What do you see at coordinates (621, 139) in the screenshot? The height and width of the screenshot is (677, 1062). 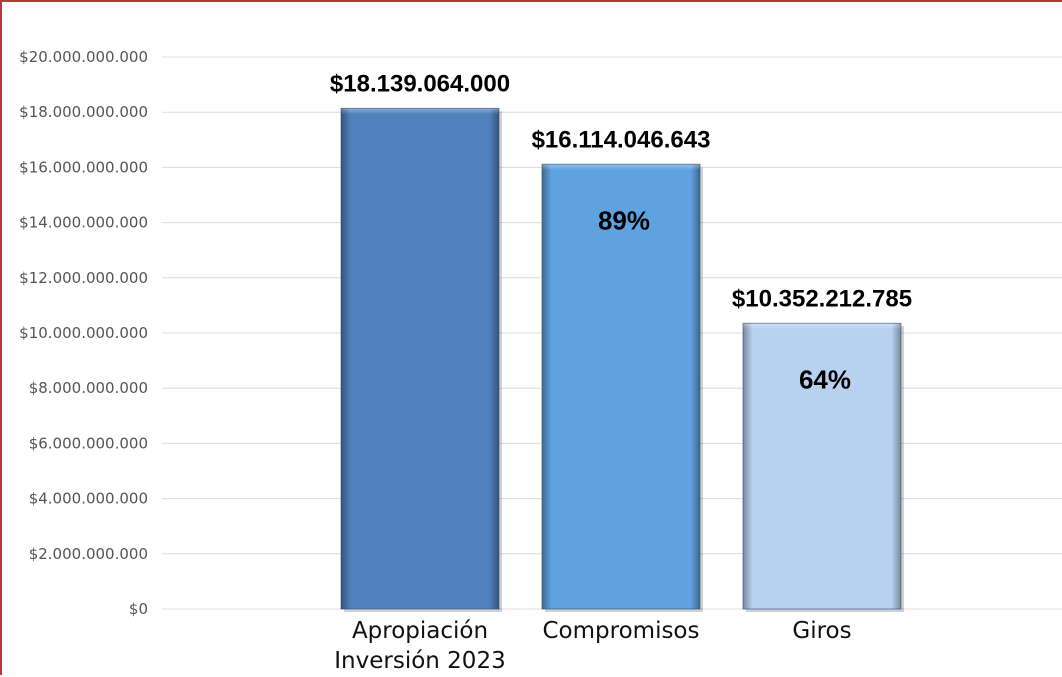 I see `bar-value-label: $16.114.046.643` at bounding box center [621, 139].